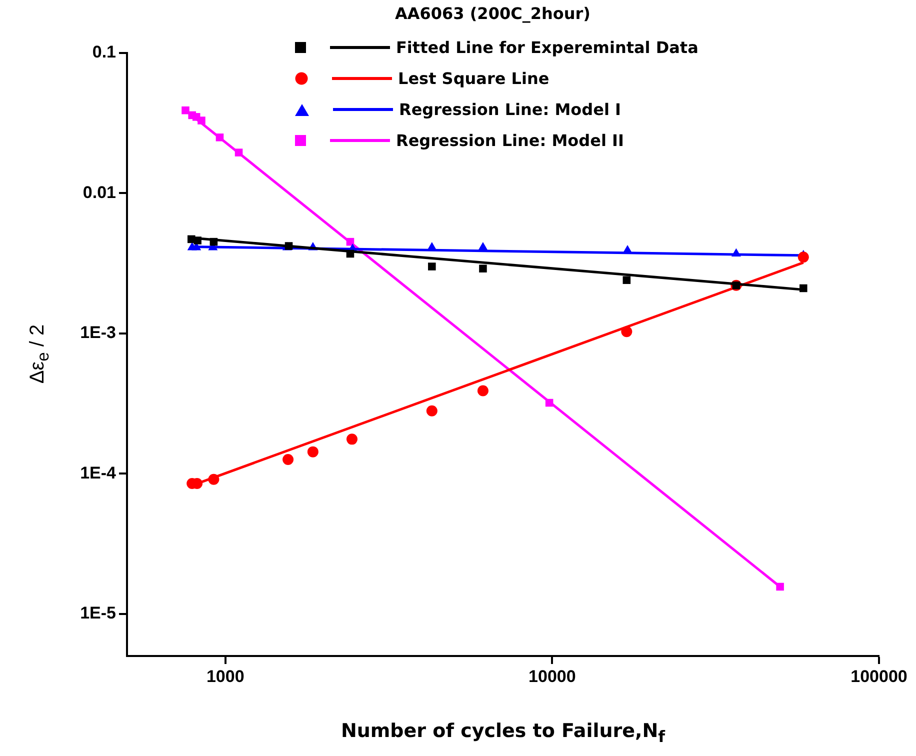 The width and height of the screenshot is (916, 756). What do you see at coordinates (493, 14) in the screenshot?
I see `legend-title: AA6063 (200C_2hour)` at bounding box center [493, 14].